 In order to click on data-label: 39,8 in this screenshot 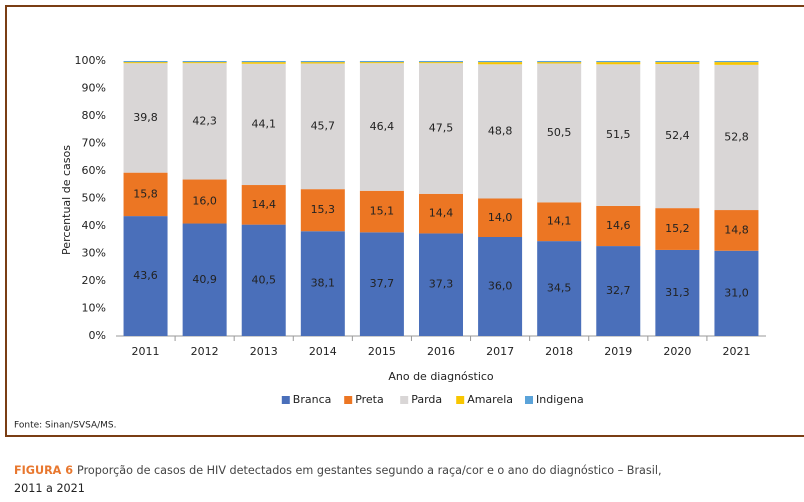, I will do `click(145, 117)`.